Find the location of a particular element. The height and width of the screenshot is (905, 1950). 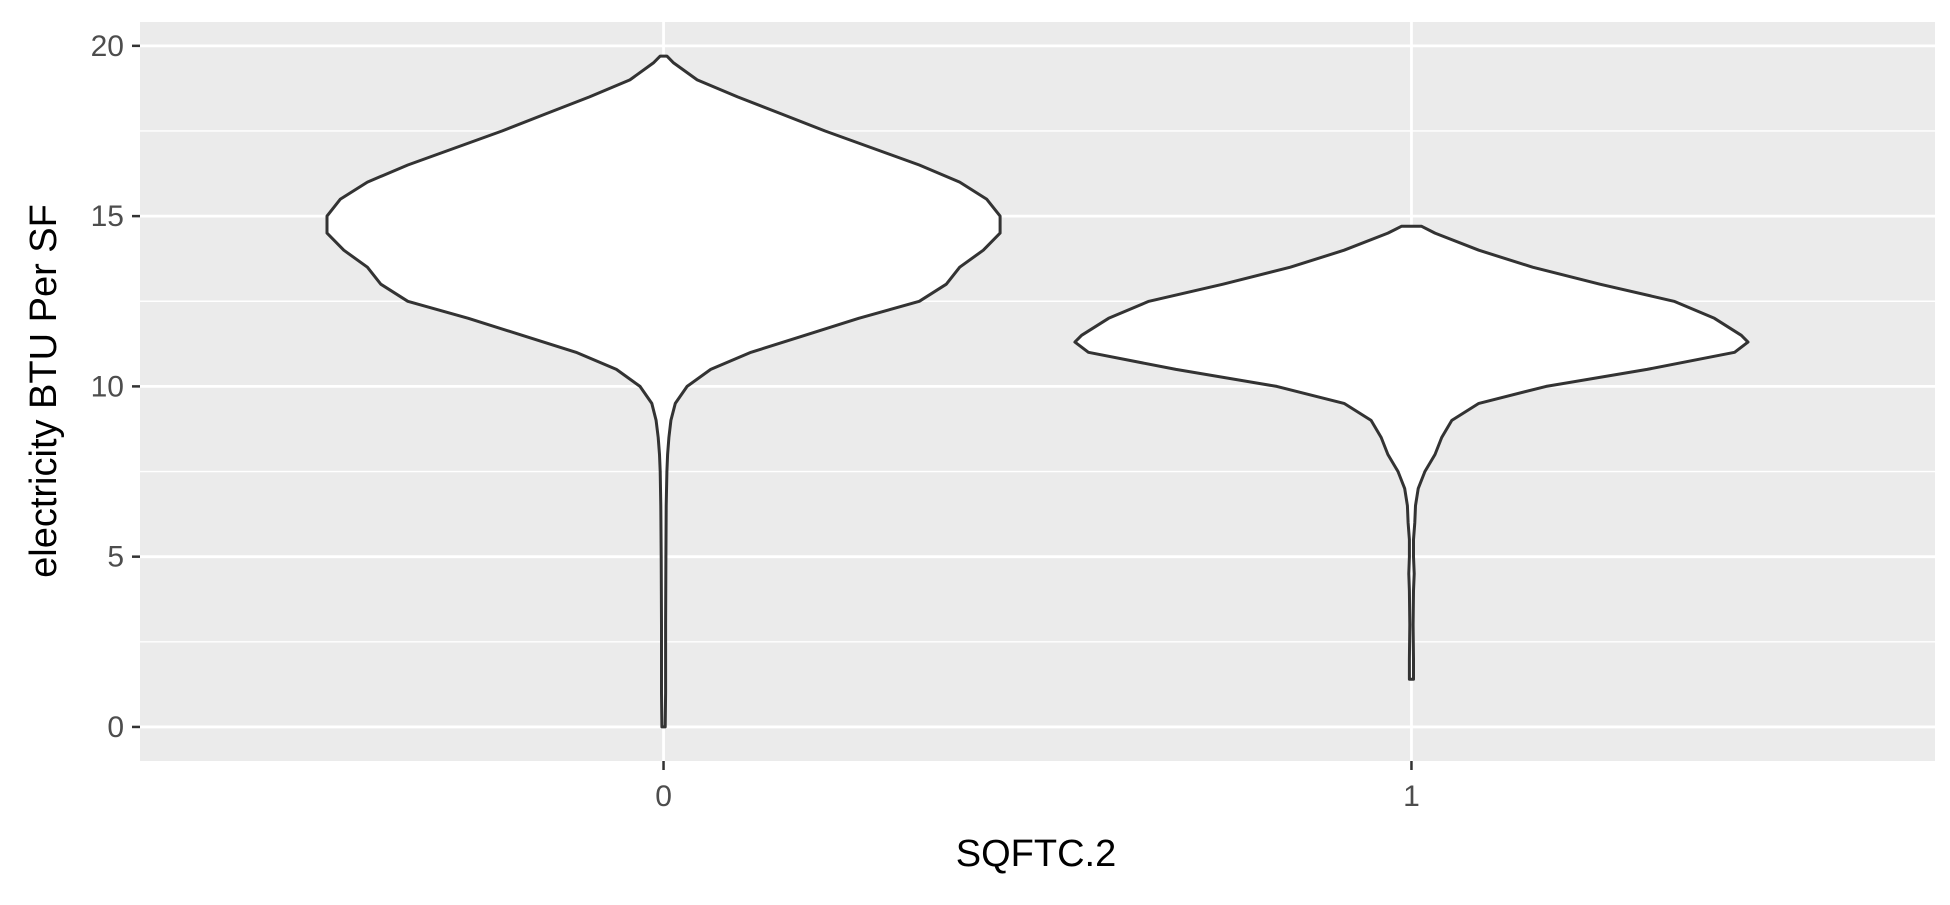

y-tick-label: 15 is located at coordinates (107, 216).